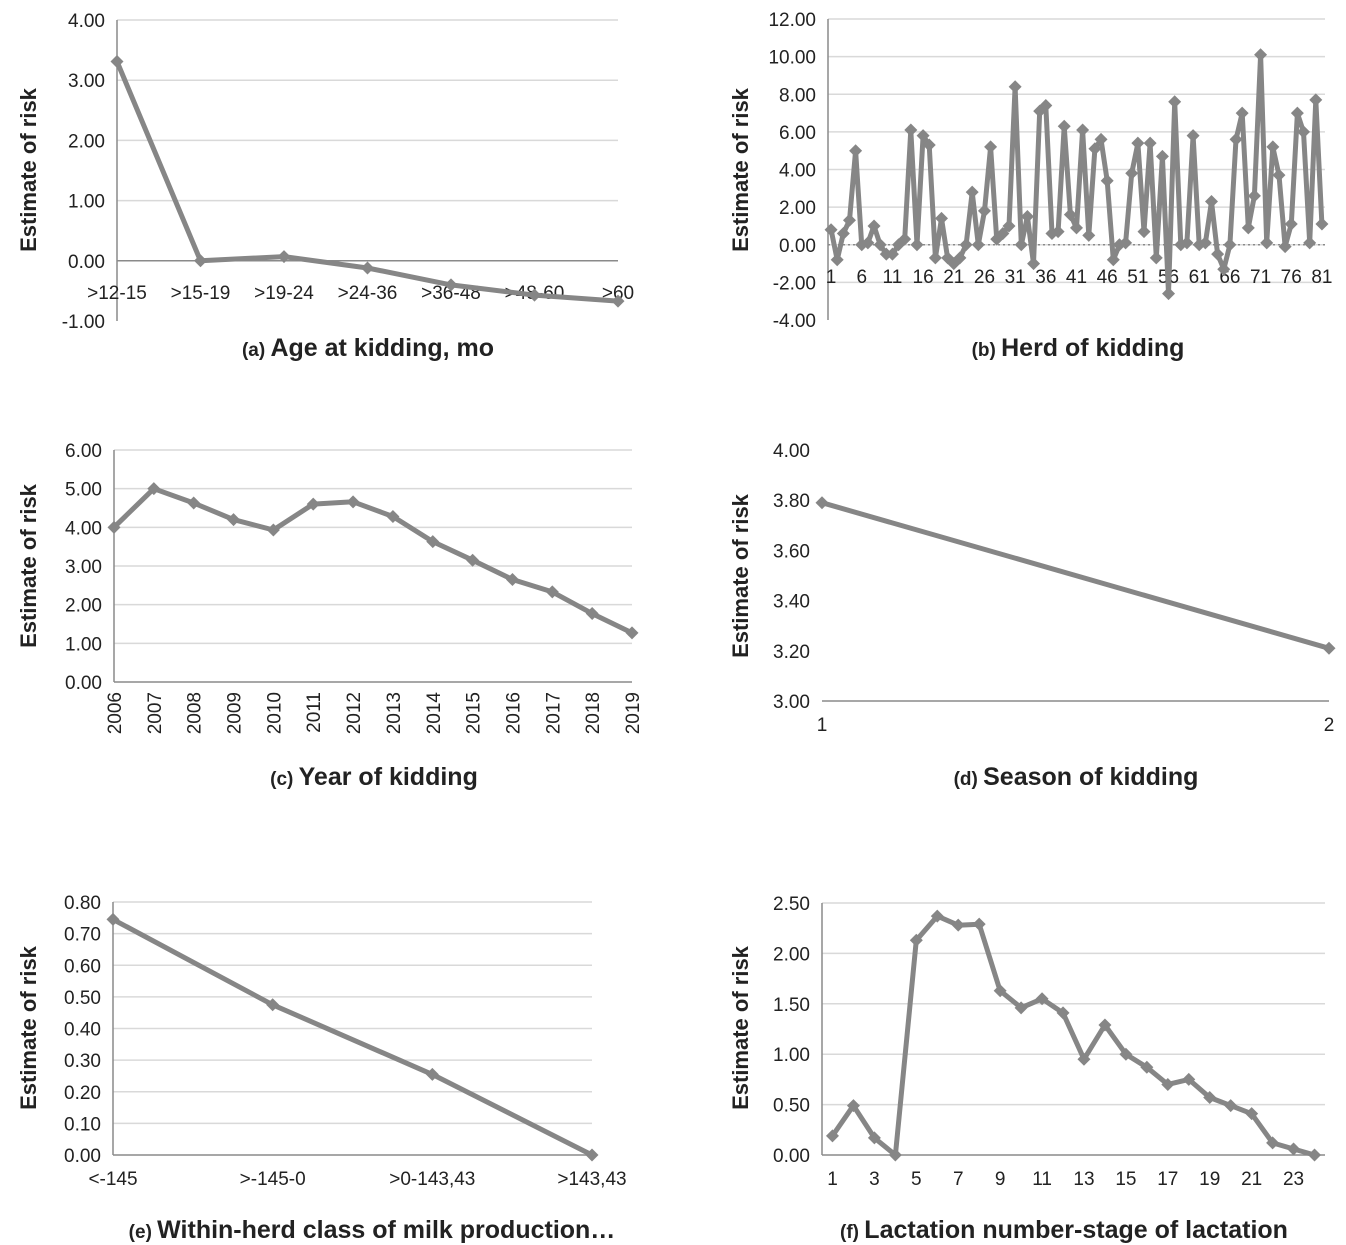  What do you see at coordinates (82, 966) in the screenshot?
I see `y-tick-label: 0.60` at bounding box center [82, 966].